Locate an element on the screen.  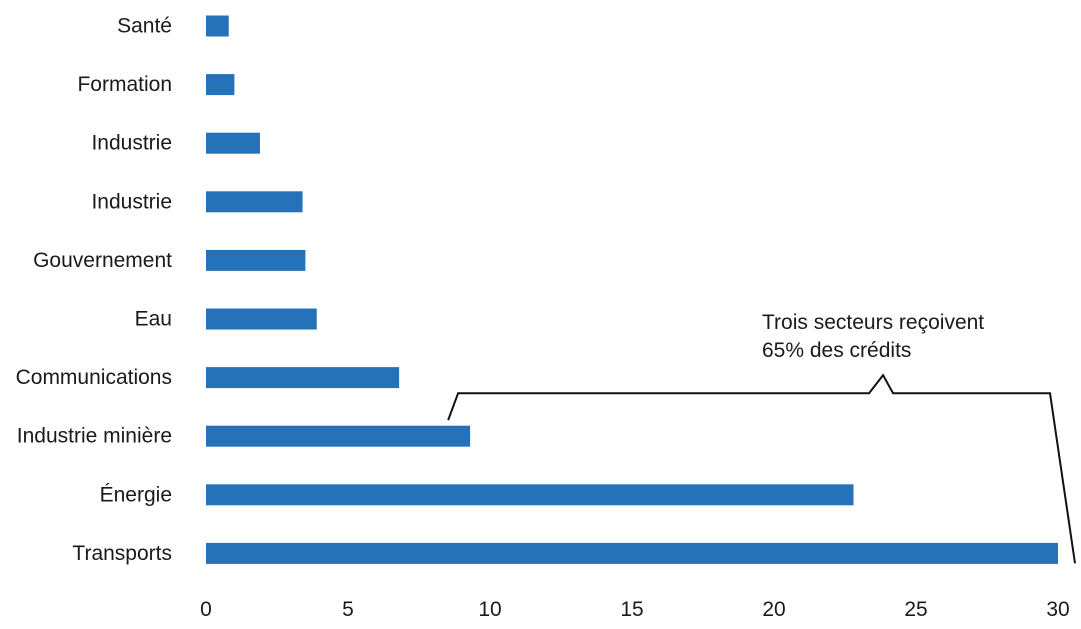
x-tick-label-25: 25 is located at coordinates (915, 609).